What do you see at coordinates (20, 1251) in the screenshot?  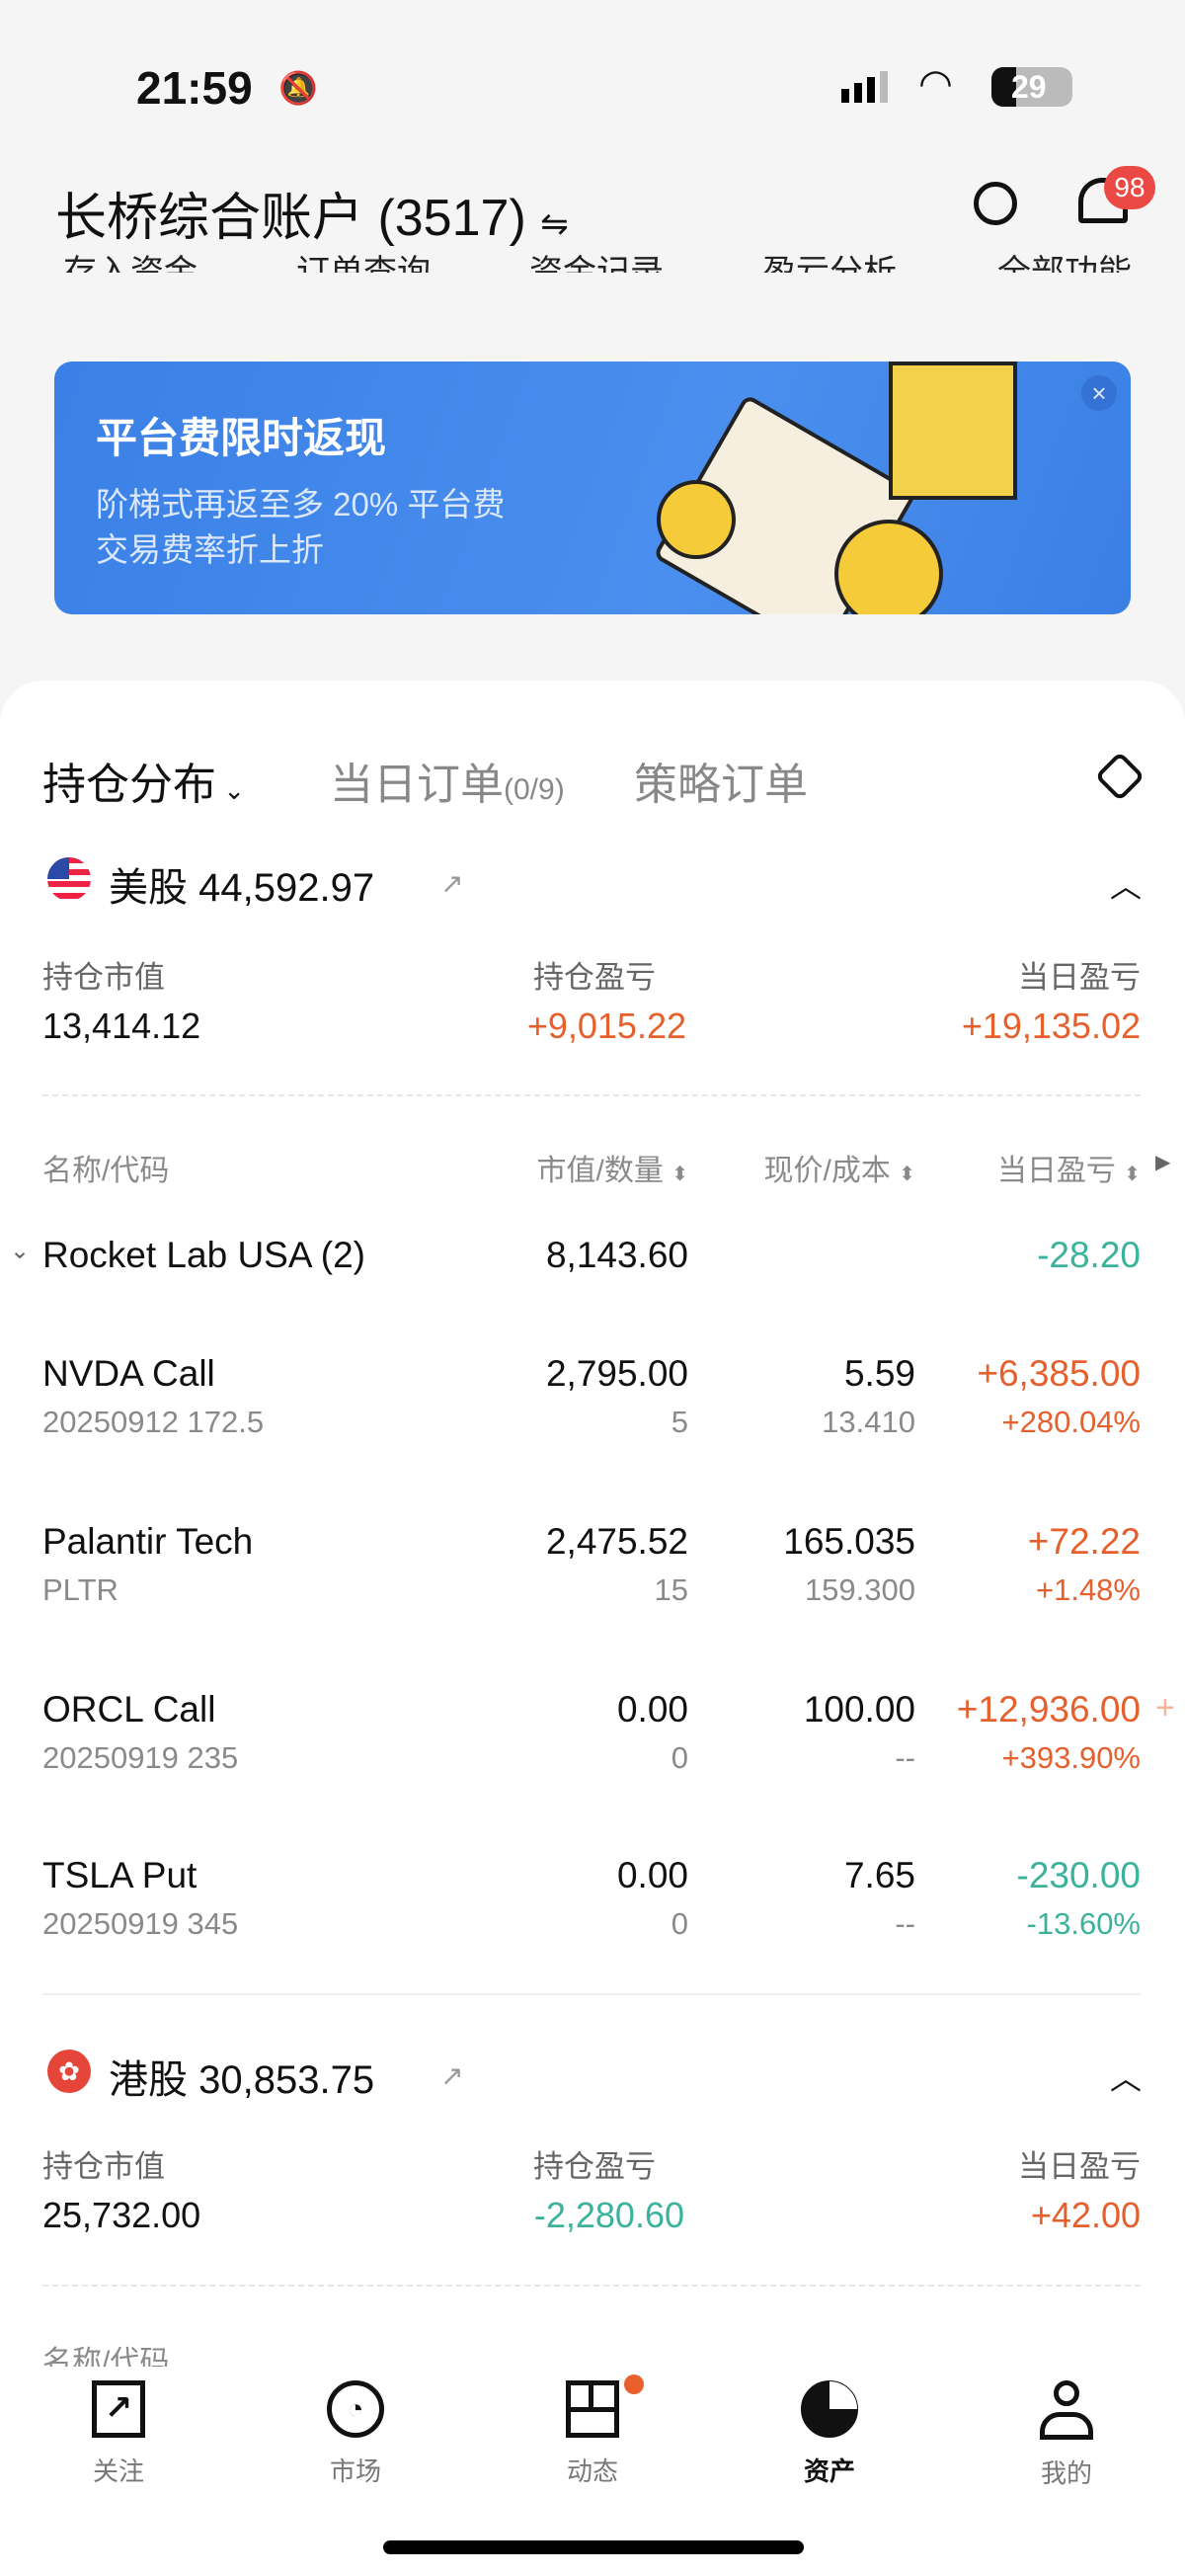 I see `expand-chevron-icon: ⌄` at bounding box center [20, 1251].